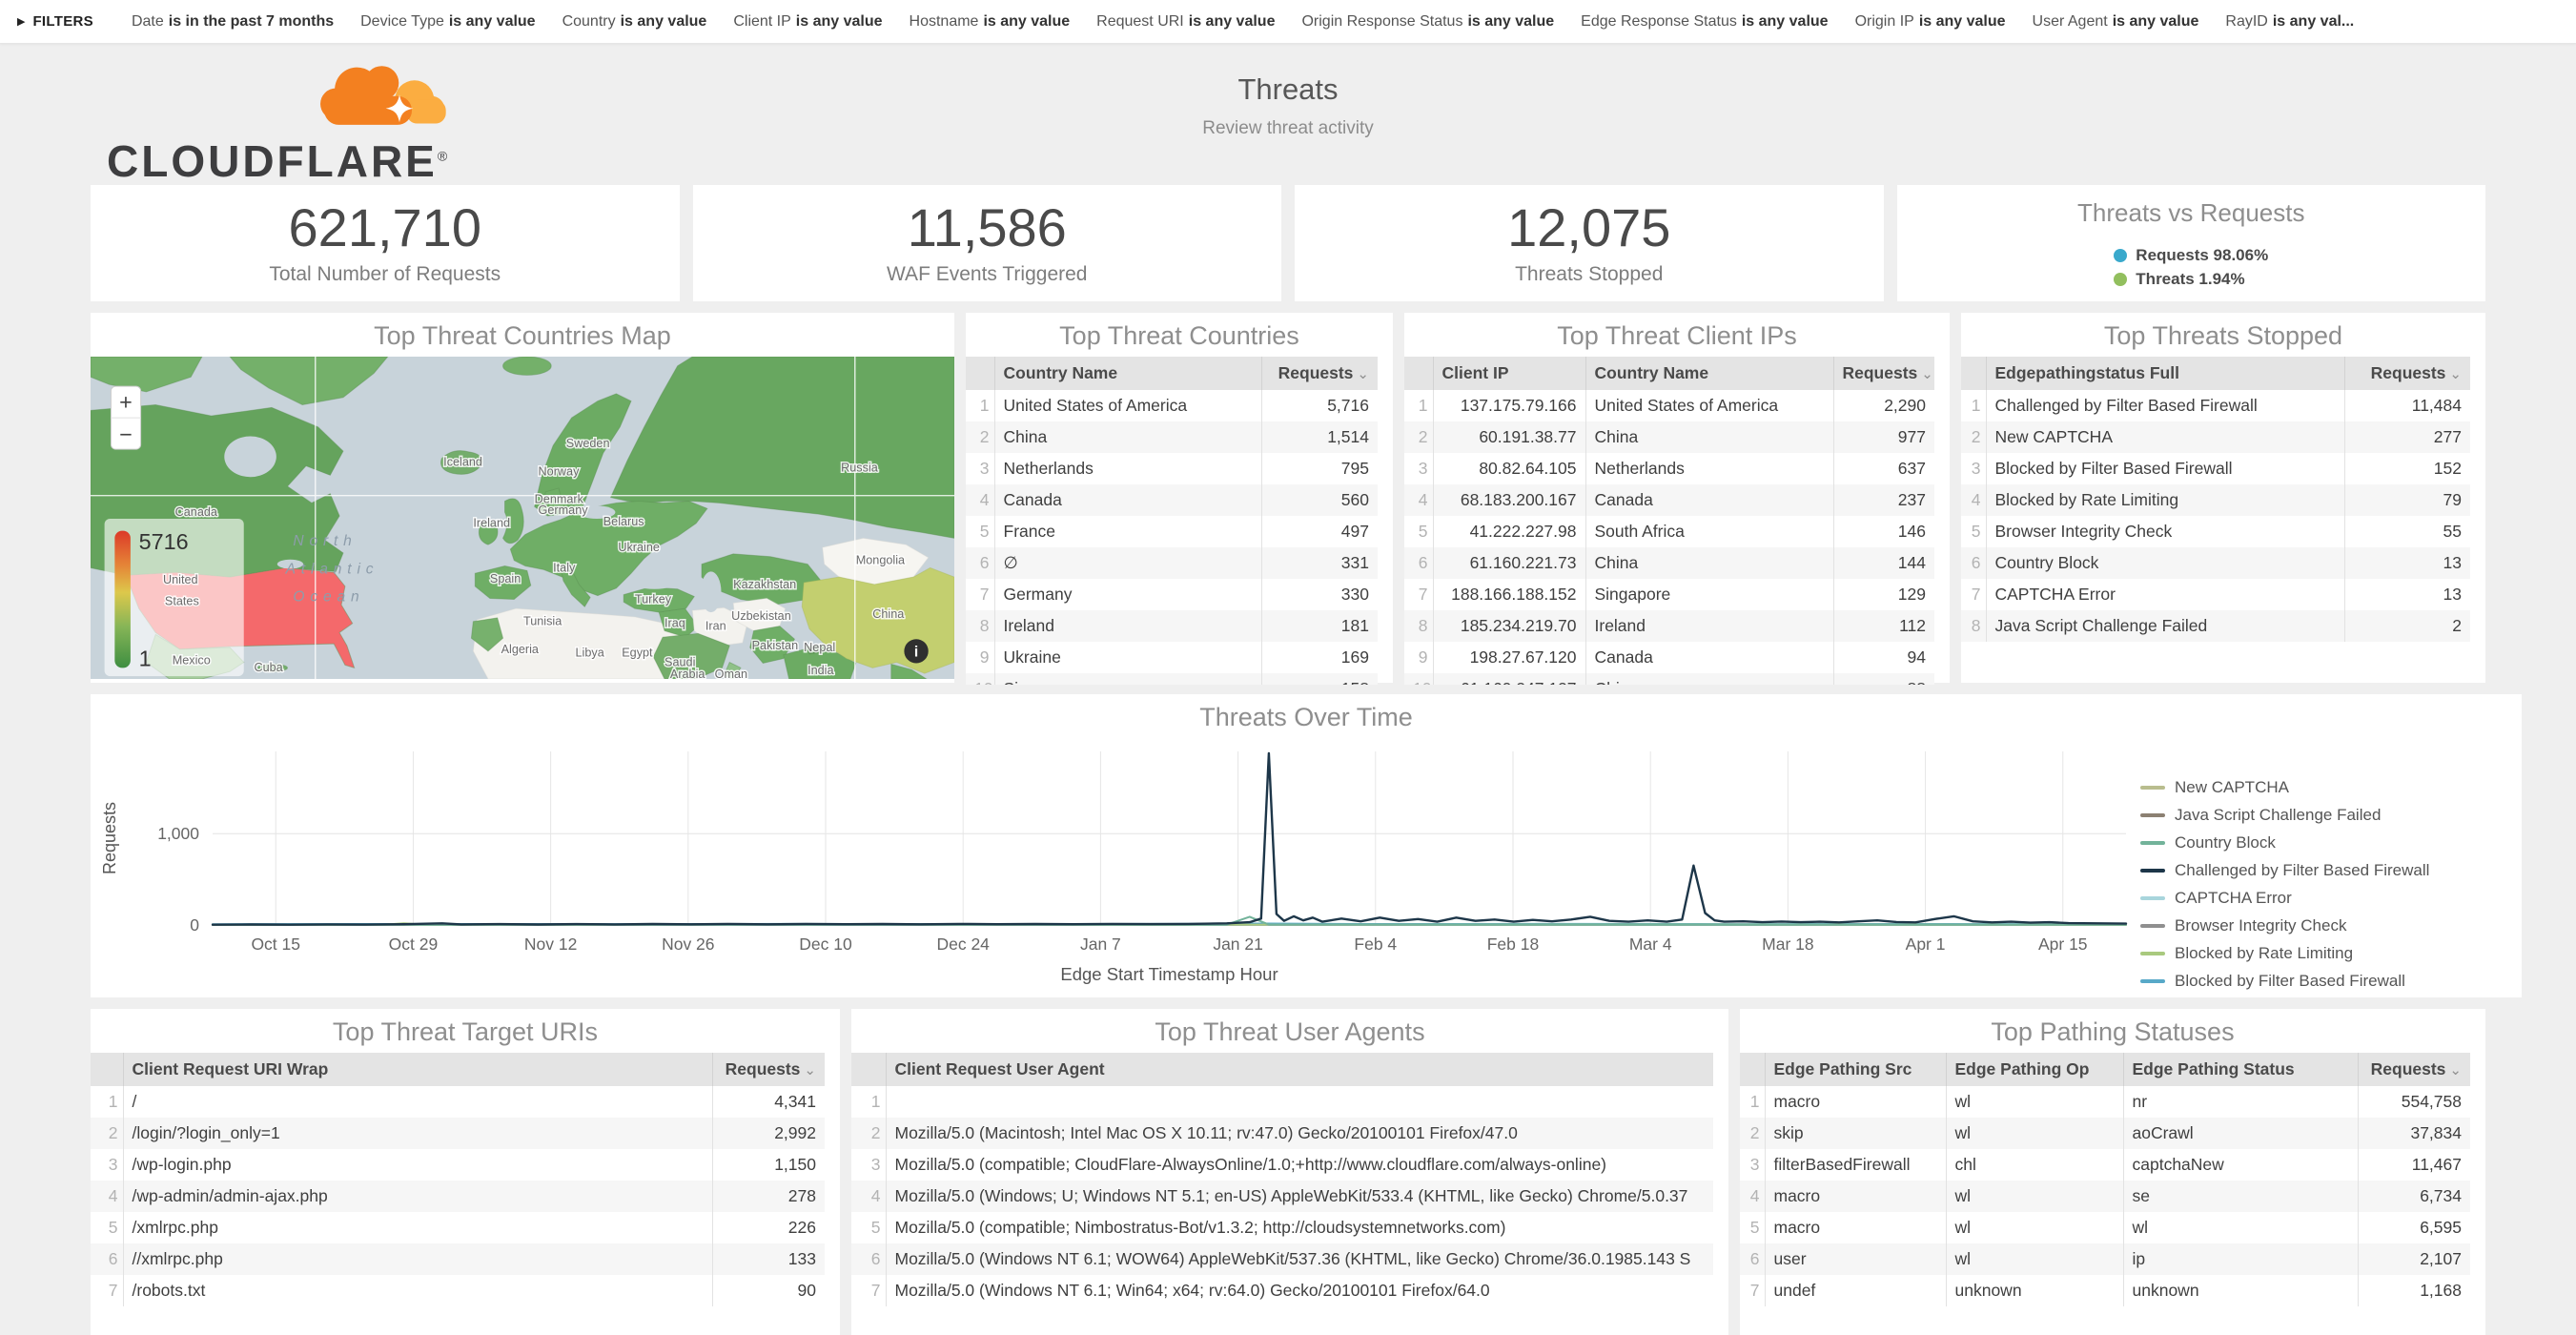 The width and height of the screenshot is (2576, 1335). Describe the element at coordinates (1669, 594) in the screenshot. I see `table-row: 7 188.166.188.152 Singapore 129` at that location.